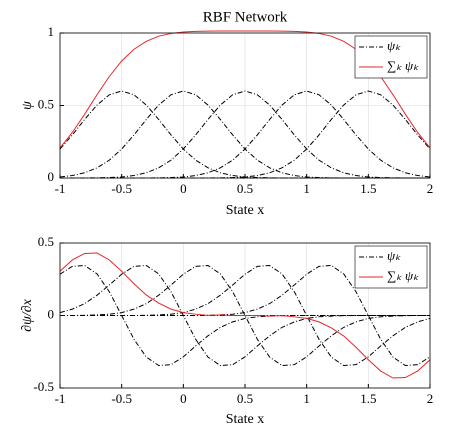 Image resolution: width=474 pixels, height=444 pixels. What do you see at coordinates (27, 105) in the screenshot?
I see `y-axis-label: ψ` at bounding box center [27, 105].